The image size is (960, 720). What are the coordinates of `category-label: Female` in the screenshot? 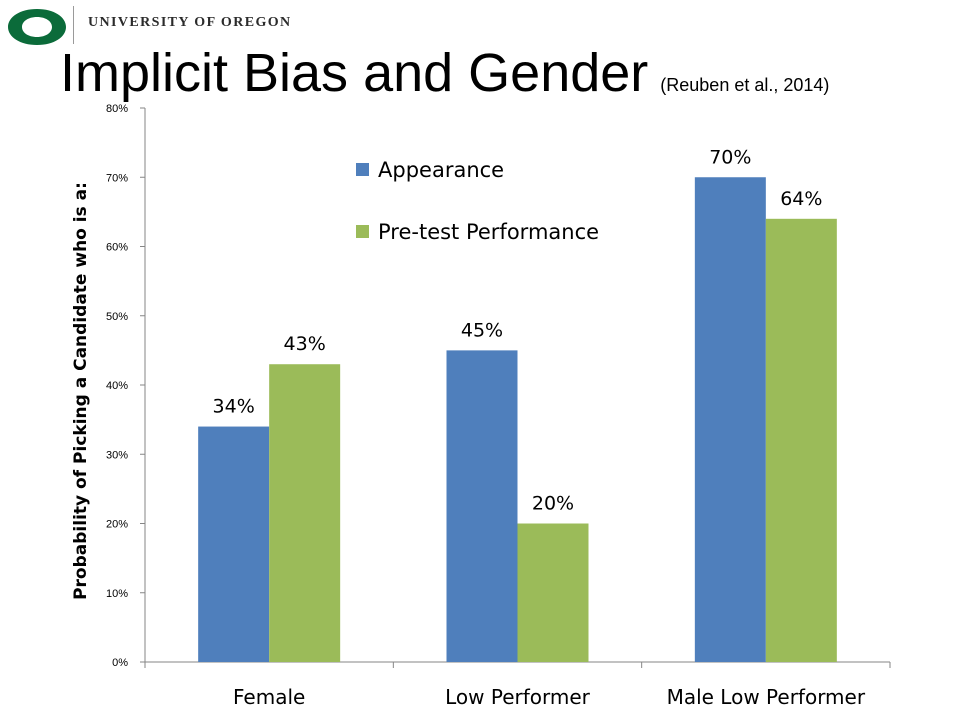 It's located at (269, 697).